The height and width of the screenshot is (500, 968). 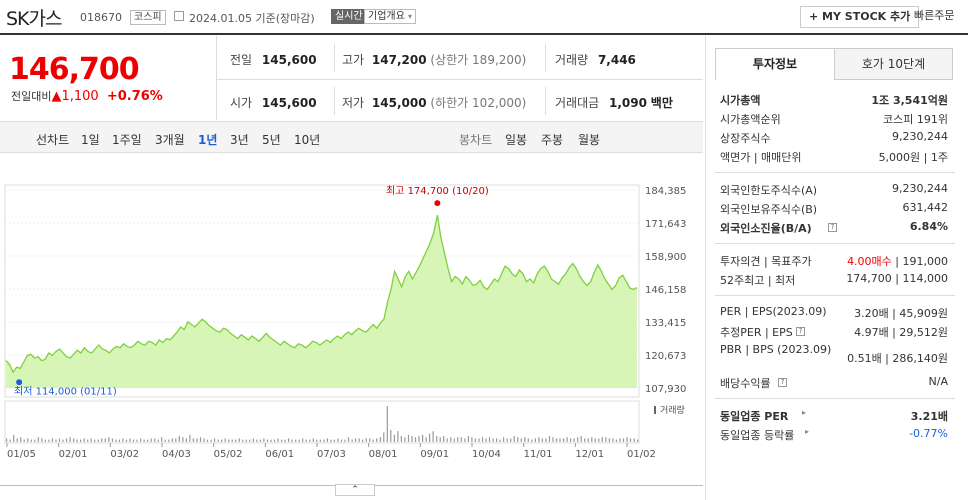 What do you see at coordinates (148, 17) in the screenshot?
I see `market-badge: 코스피` at bounding box center [148, 17].